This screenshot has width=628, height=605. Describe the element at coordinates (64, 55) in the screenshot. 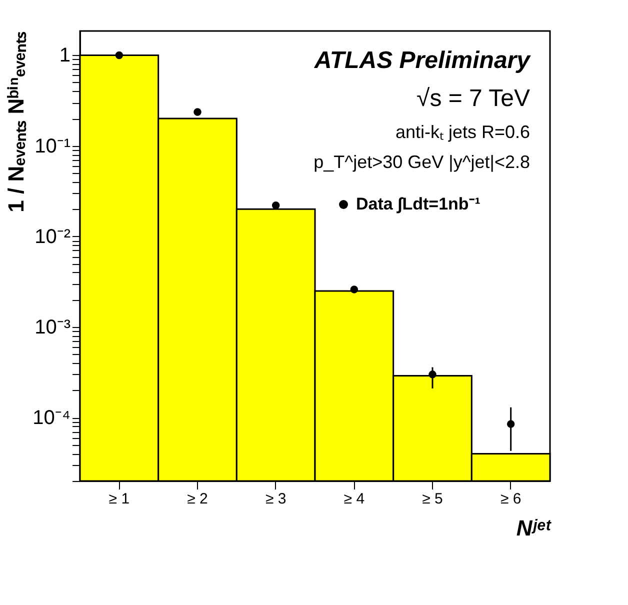

I see `y-tick-label: 1` at that location.